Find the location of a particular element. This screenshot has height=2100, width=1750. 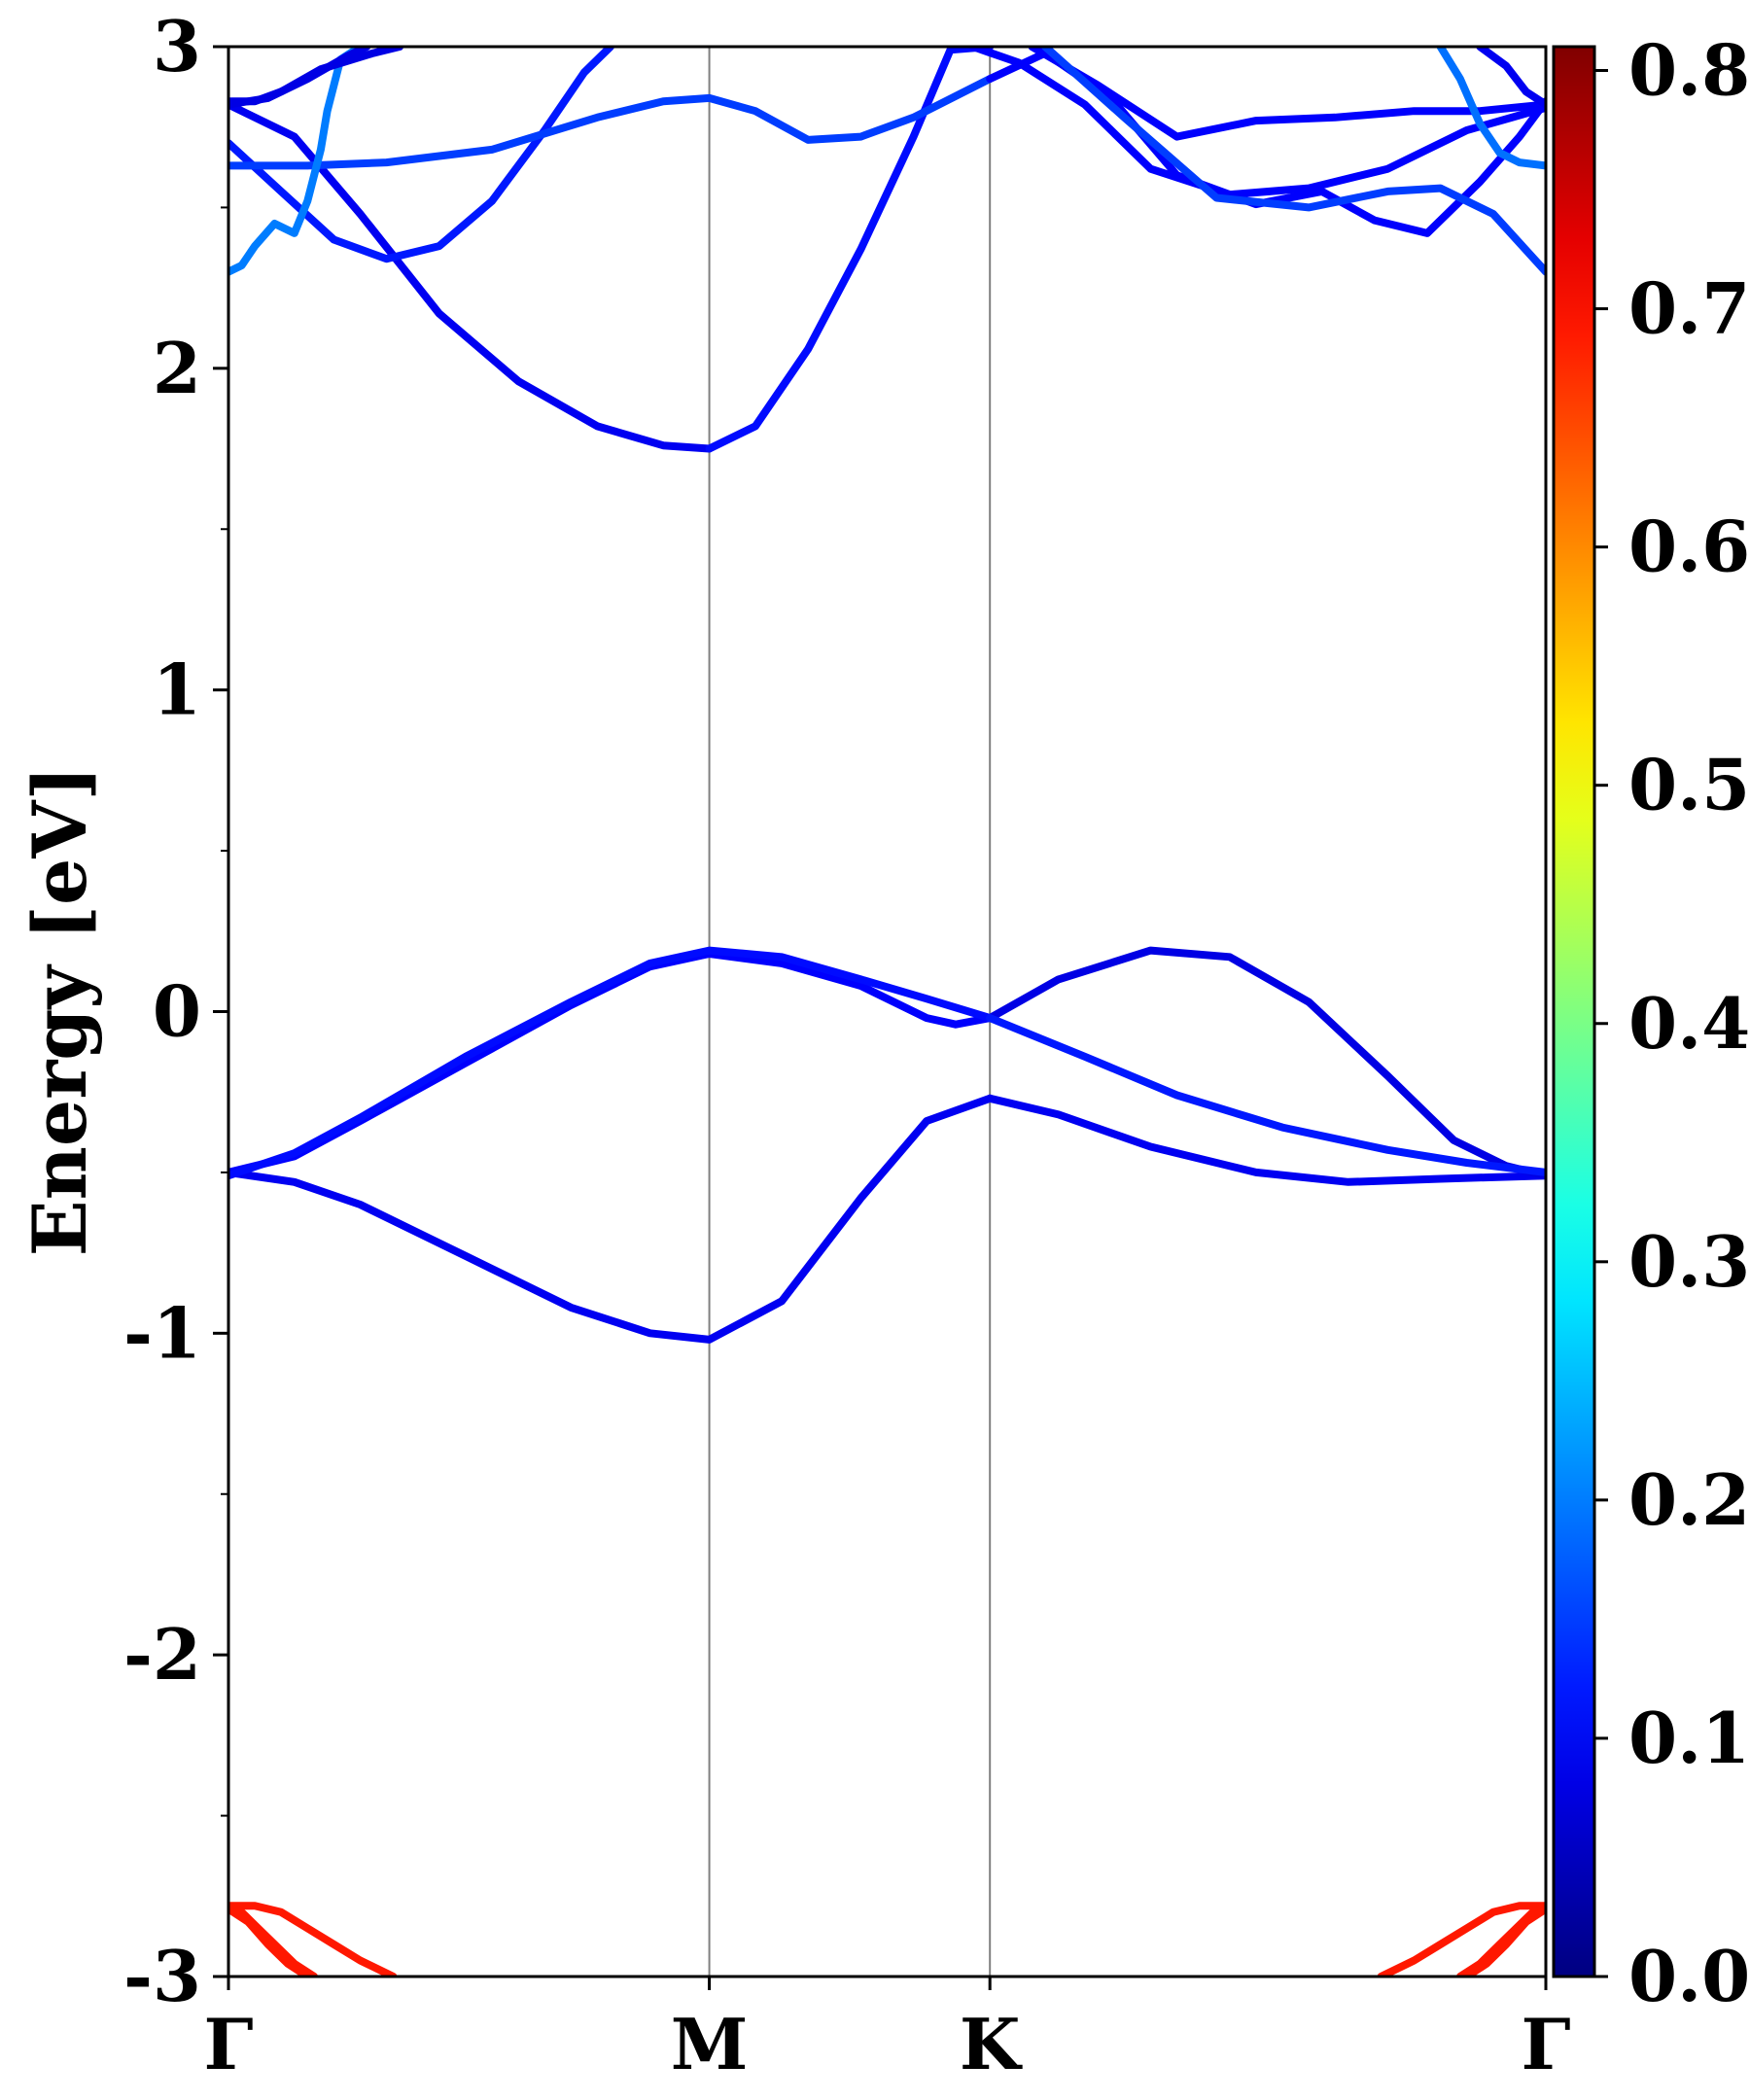

y-tick-label: 1 is located at coordinates (177, 689).